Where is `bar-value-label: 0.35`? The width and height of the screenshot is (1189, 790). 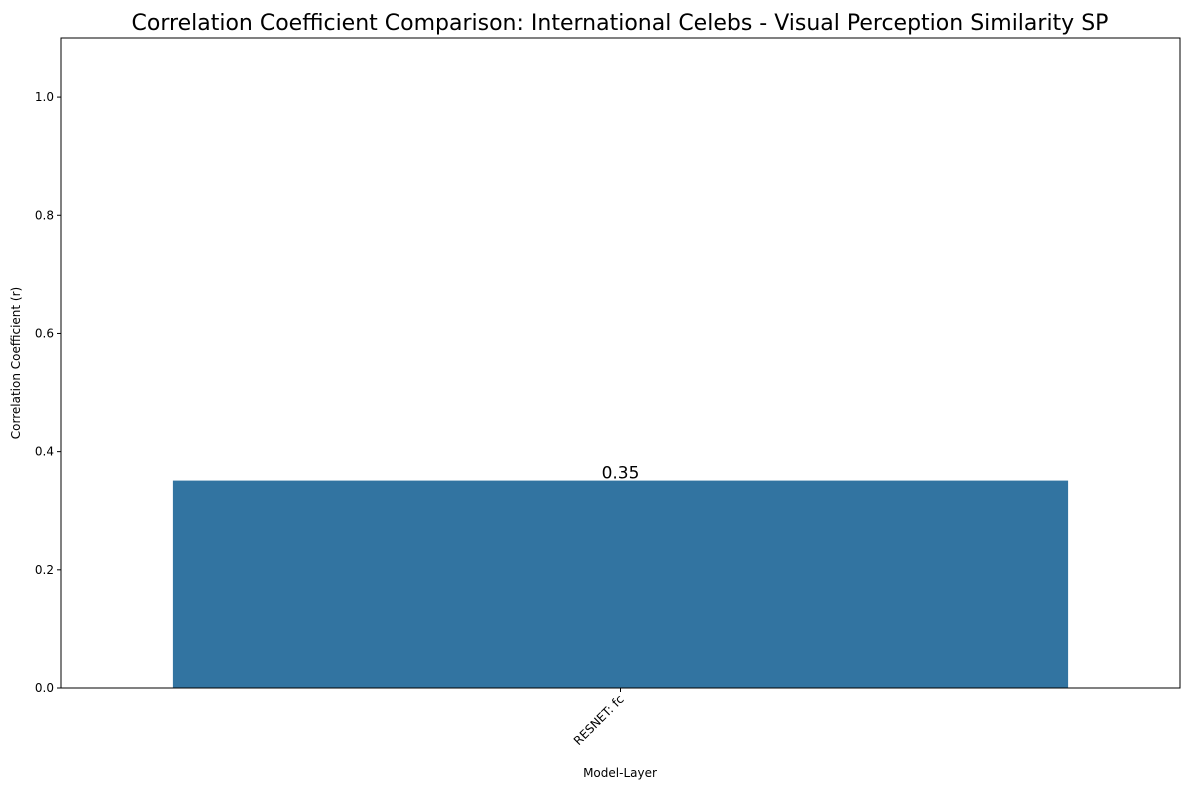 bar-value-label: 0.35 is located at coordinates (621, 474).